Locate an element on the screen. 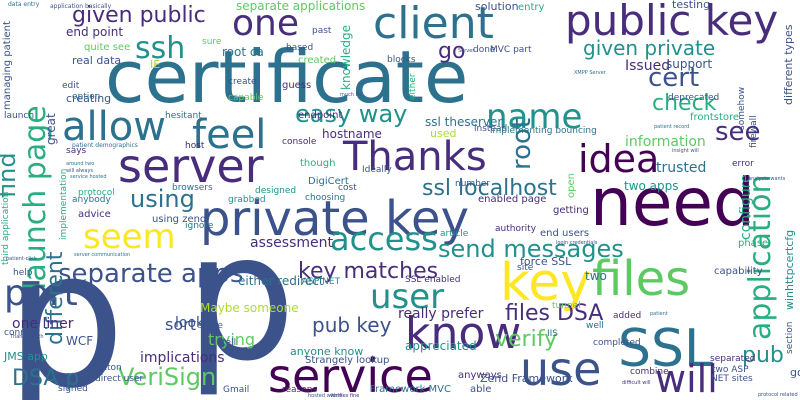 This screenshot has width=800, height=400. word: user is located at coordinates (407, 297).